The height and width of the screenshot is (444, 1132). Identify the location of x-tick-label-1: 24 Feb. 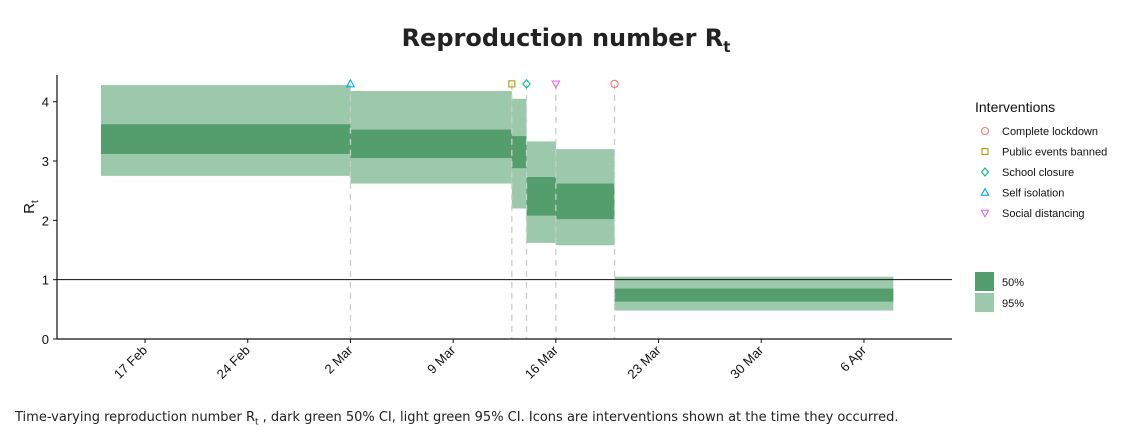
(233, 362).